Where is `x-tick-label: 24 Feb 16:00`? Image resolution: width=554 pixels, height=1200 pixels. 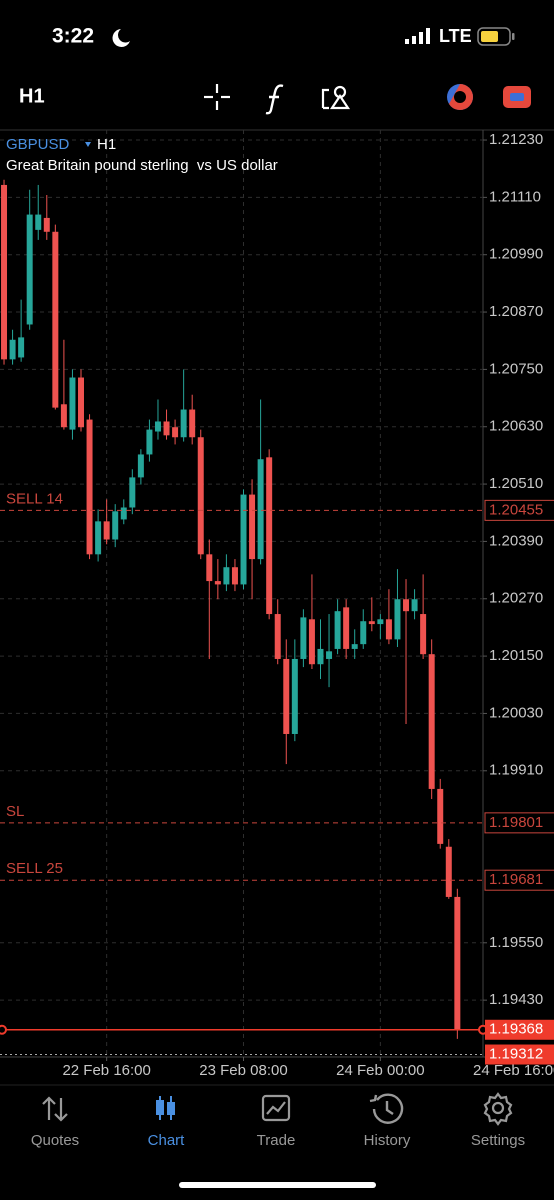 x-tick-label: 24 Feb 16:00 is located at coordinates (513, 1070).